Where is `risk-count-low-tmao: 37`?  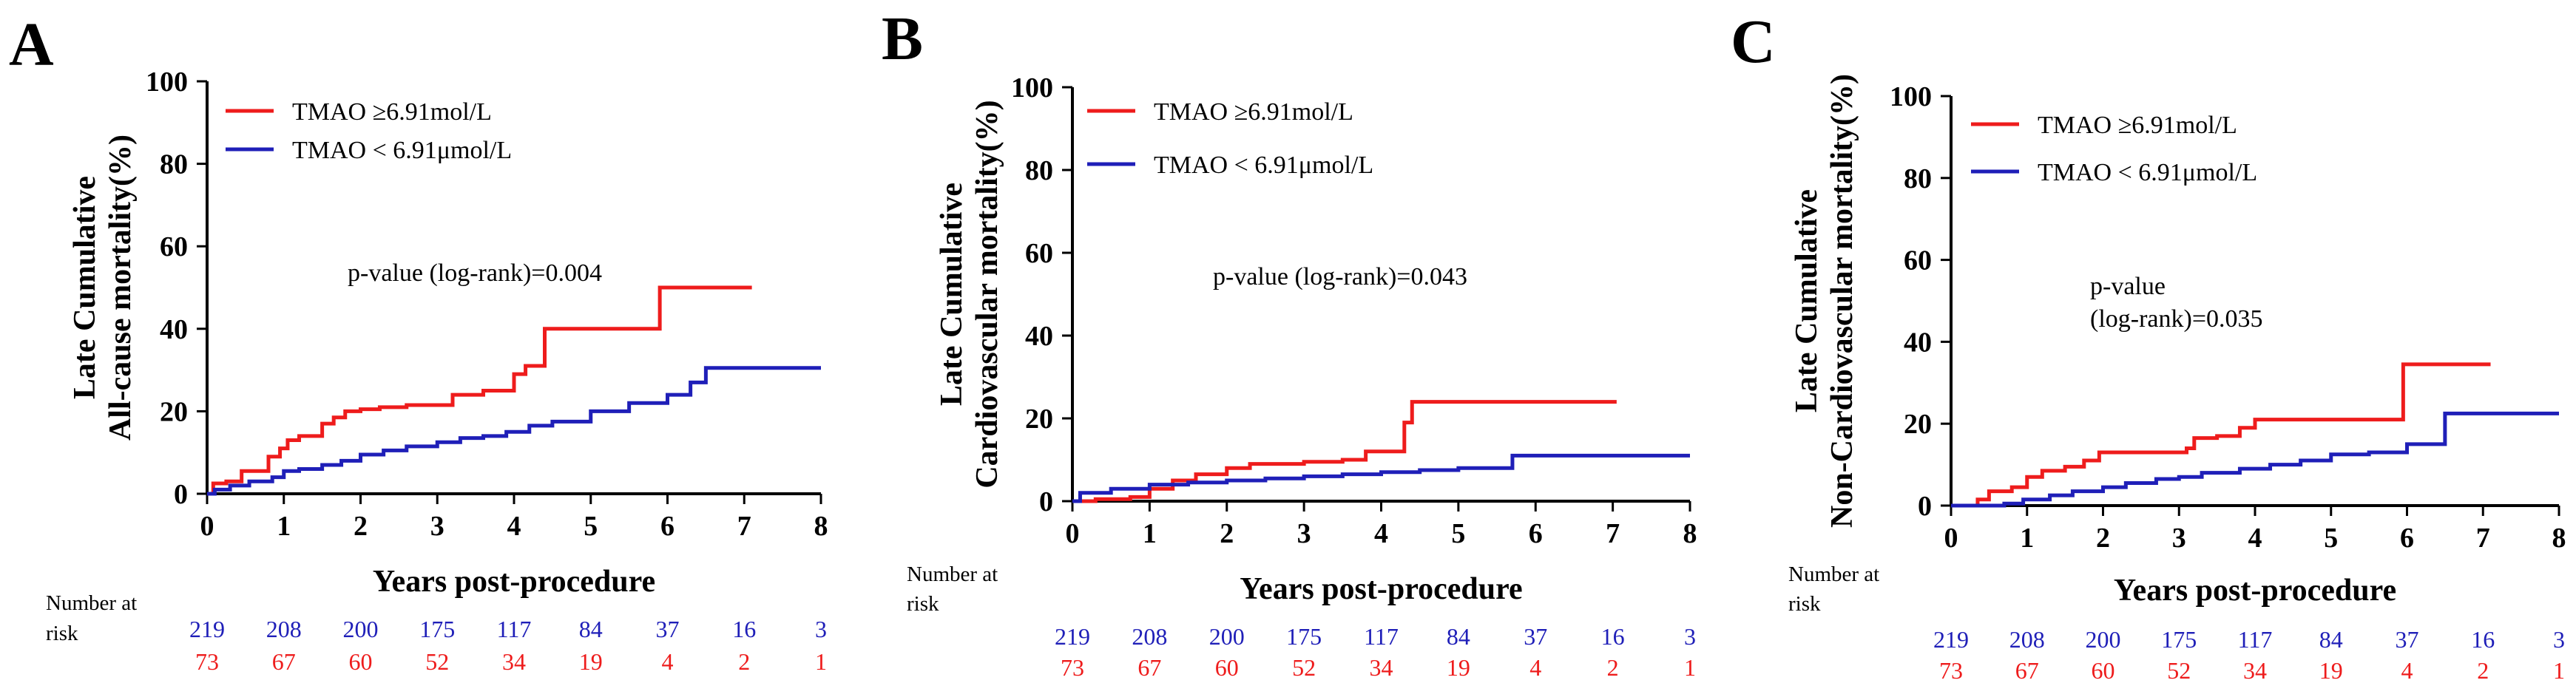
risk-count-low-tmao: 37 is located at coordinates (2407, 639).